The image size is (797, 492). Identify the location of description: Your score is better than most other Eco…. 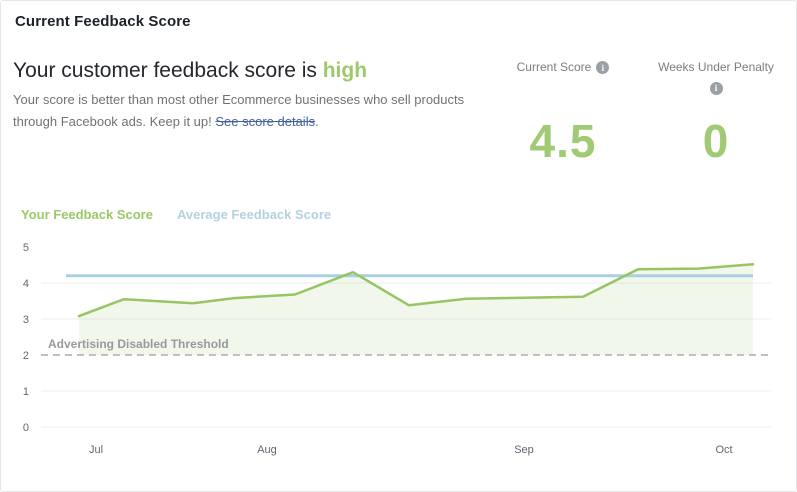
(243, 111).